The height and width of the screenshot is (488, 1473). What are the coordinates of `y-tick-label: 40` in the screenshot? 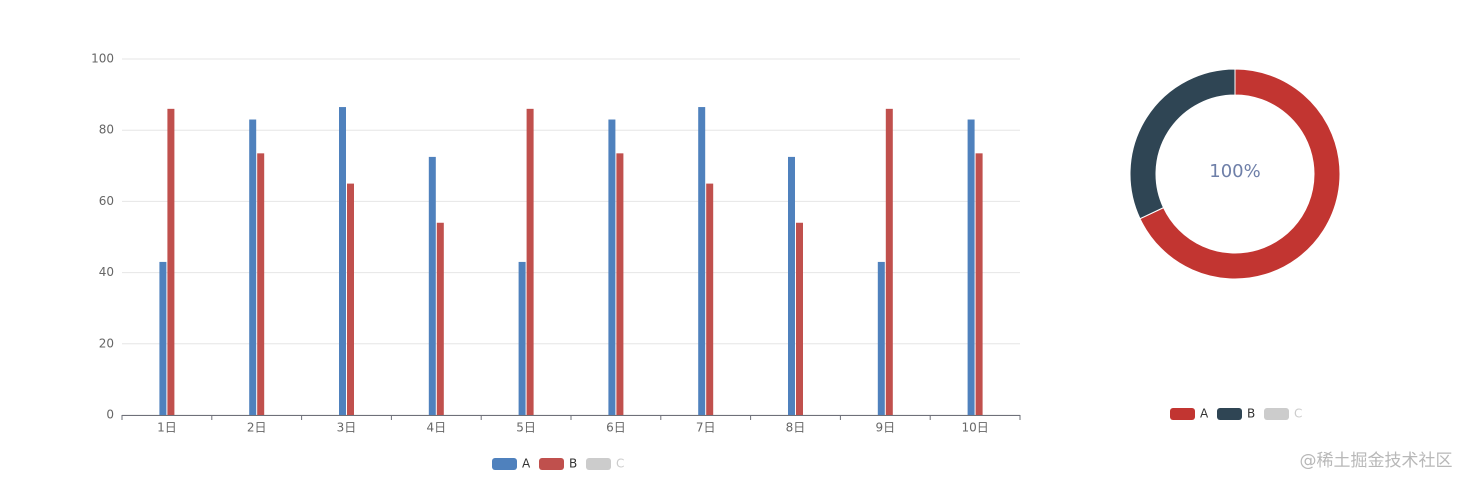 It's located at (106, 272).